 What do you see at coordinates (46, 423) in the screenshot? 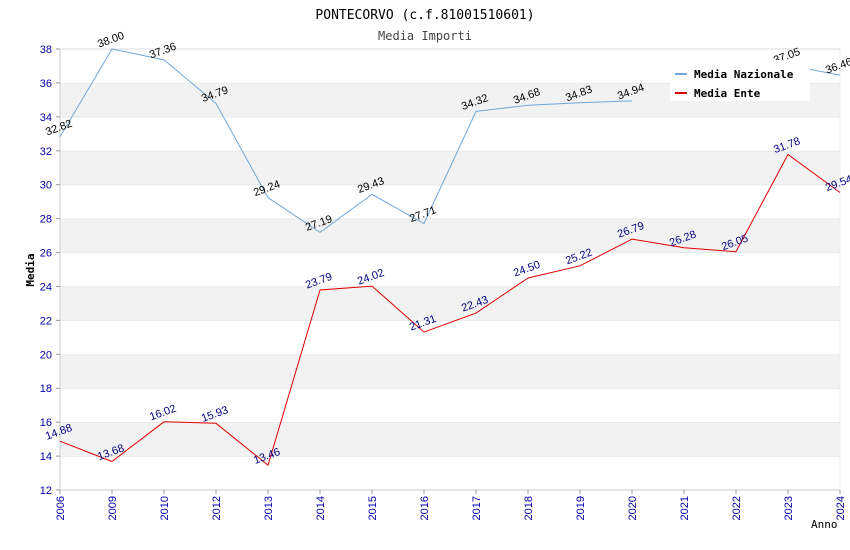
I see `y-tick-label: 16` at bounding box center [46, 423].